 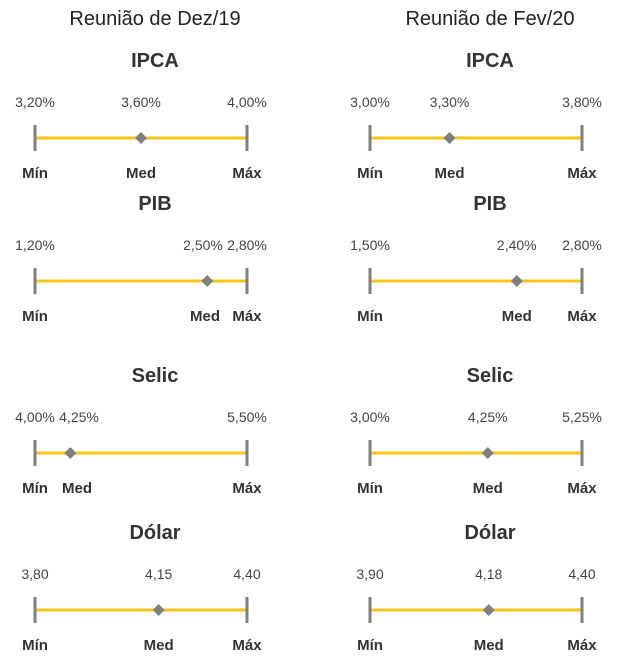 What do you see at coordinates (476, 138) in the screenshot?
I see `range-chart: 3,00% 3,30% 3,80% Mín Med Máx` at bounding box center [476, 138].